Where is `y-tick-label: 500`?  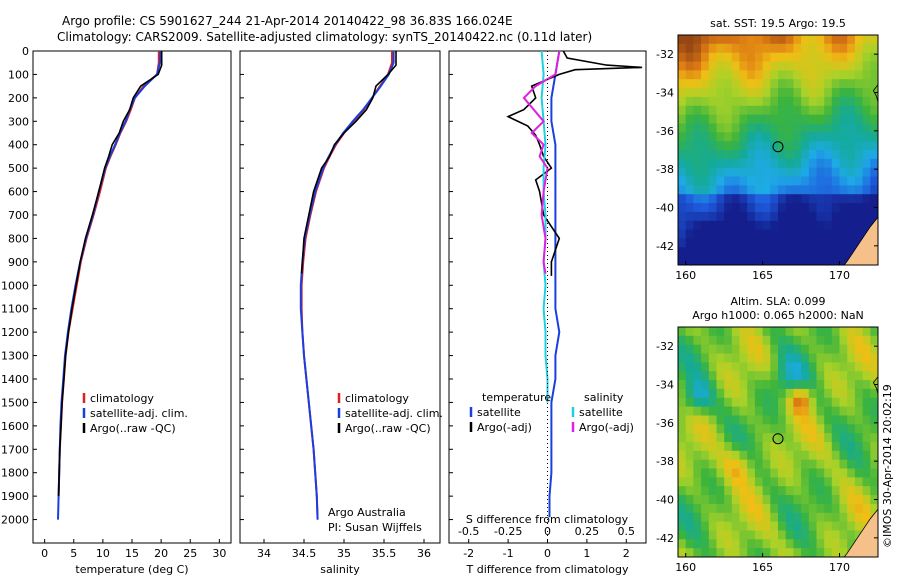 y-tick-label: 500 is located at coordinates (18, 168).